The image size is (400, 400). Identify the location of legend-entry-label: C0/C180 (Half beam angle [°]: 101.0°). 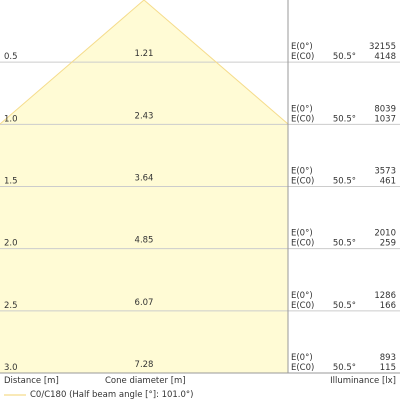
(112, 395).